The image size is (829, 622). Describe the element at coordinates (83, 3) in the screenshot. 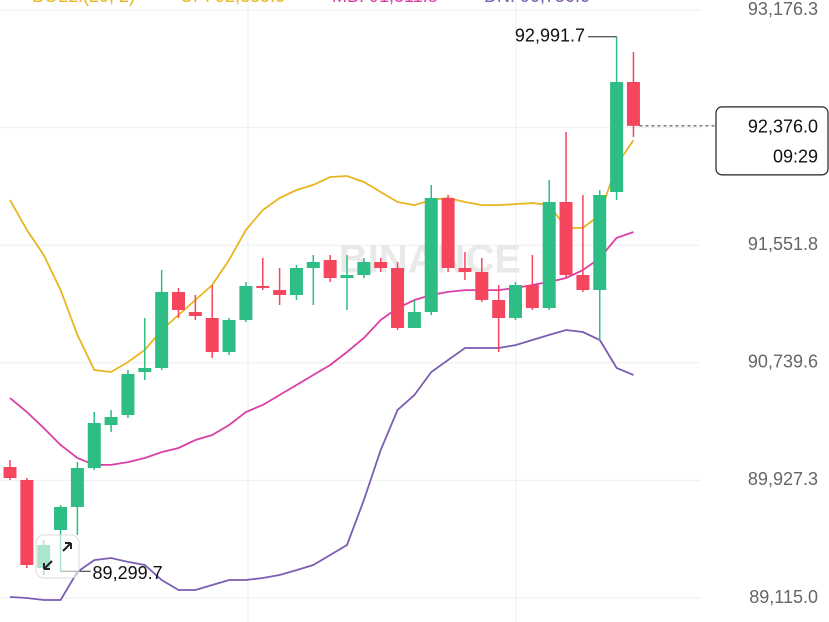

I see `legend-indicator: BOLL:(20, 2)` at that location.